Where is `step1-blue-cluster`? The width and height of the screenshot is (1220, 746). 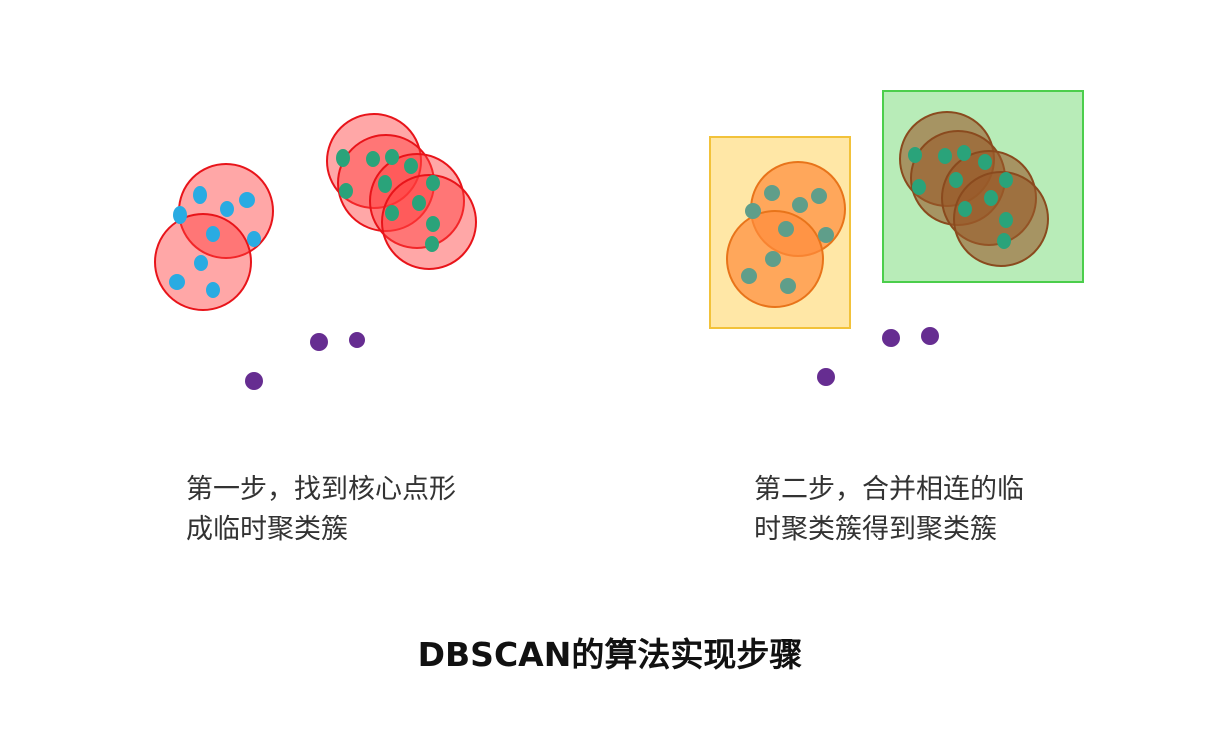 step1-blue-cluster is located at coordinates (214, 237).